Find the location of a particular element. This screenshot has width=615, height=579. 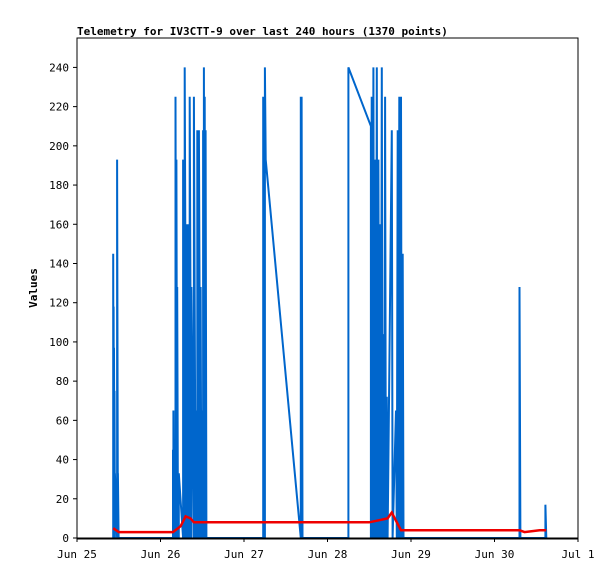

y-tick-label: 200 is located at coordinates (59, 146).